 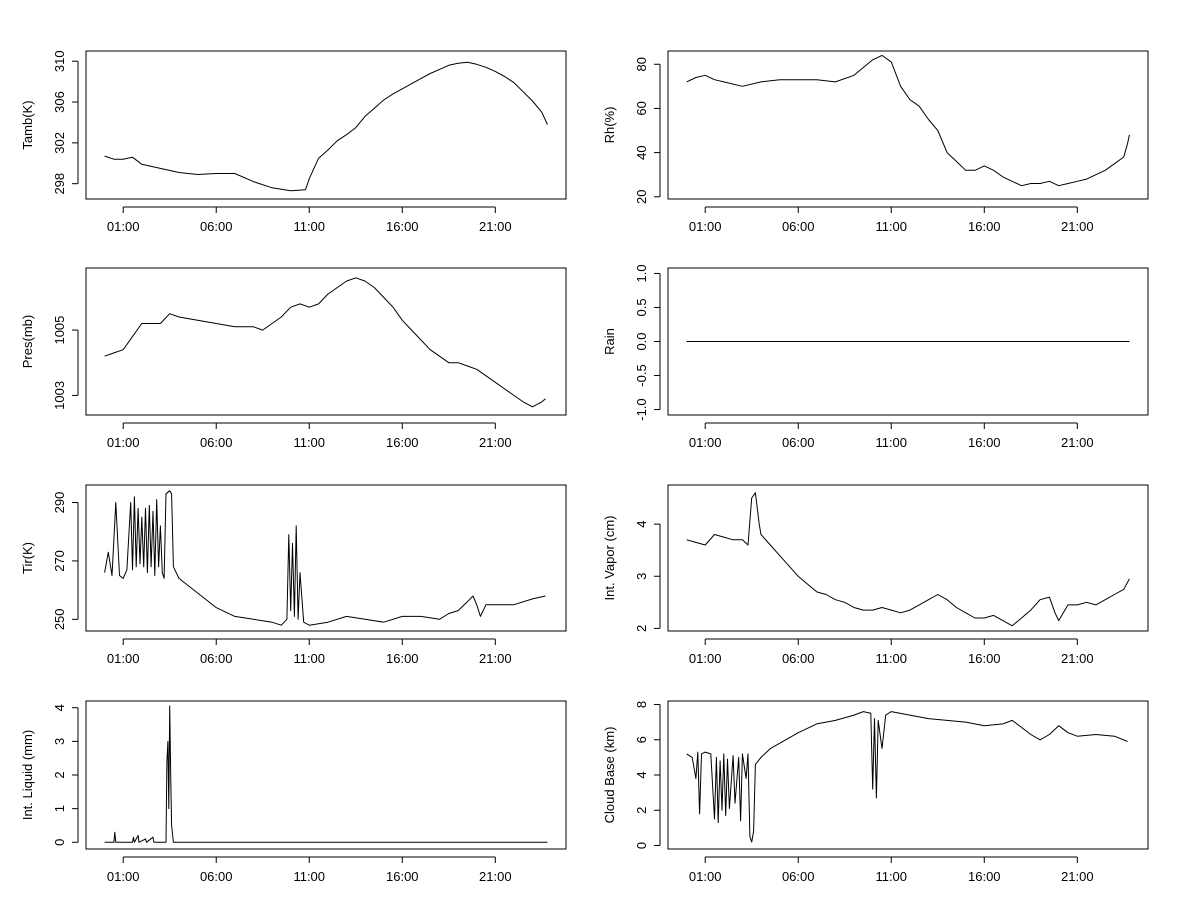 I want to click on y-axis-title: Tir(K), so click(x=27, y=558).